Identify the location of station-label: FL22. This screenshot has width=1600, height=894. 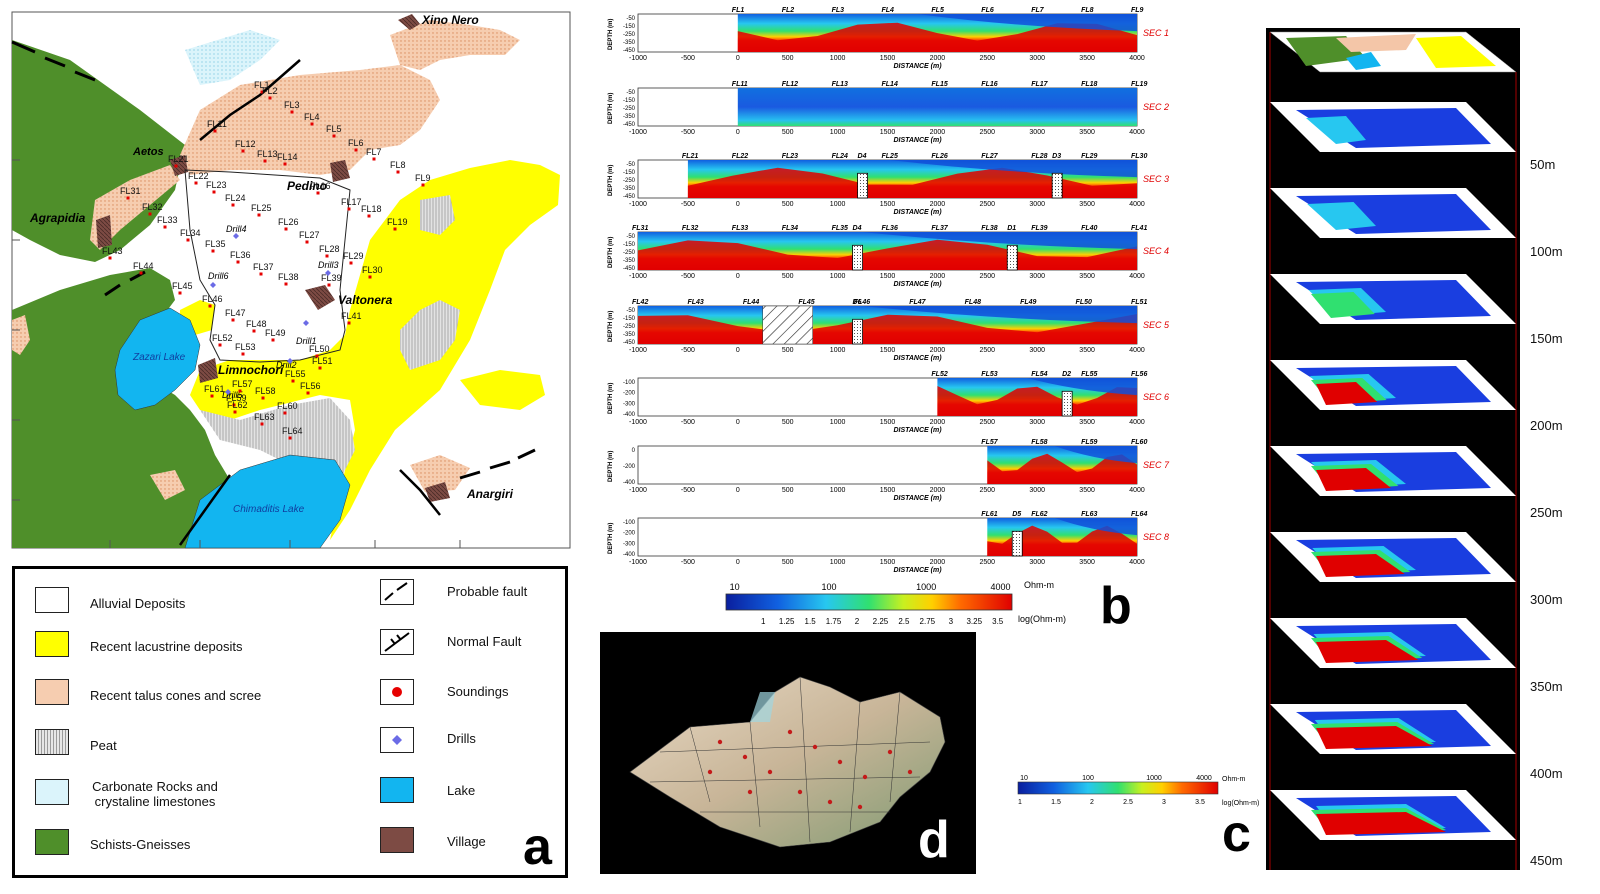
(740, 156).